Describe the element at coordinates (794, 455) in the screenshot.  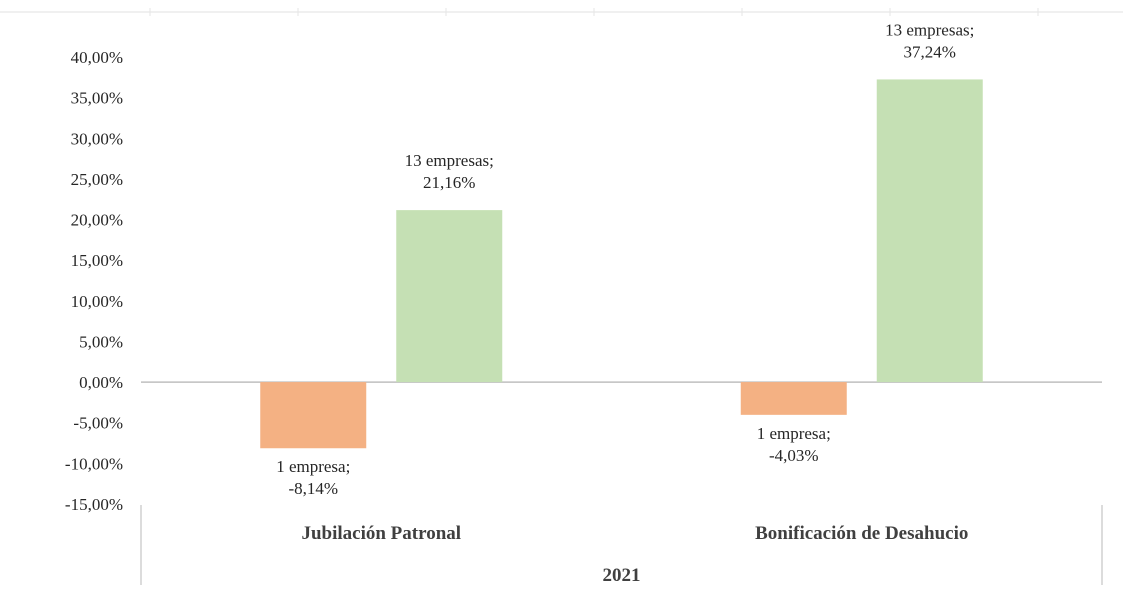
I see `data-label: -4,03%` at that location.